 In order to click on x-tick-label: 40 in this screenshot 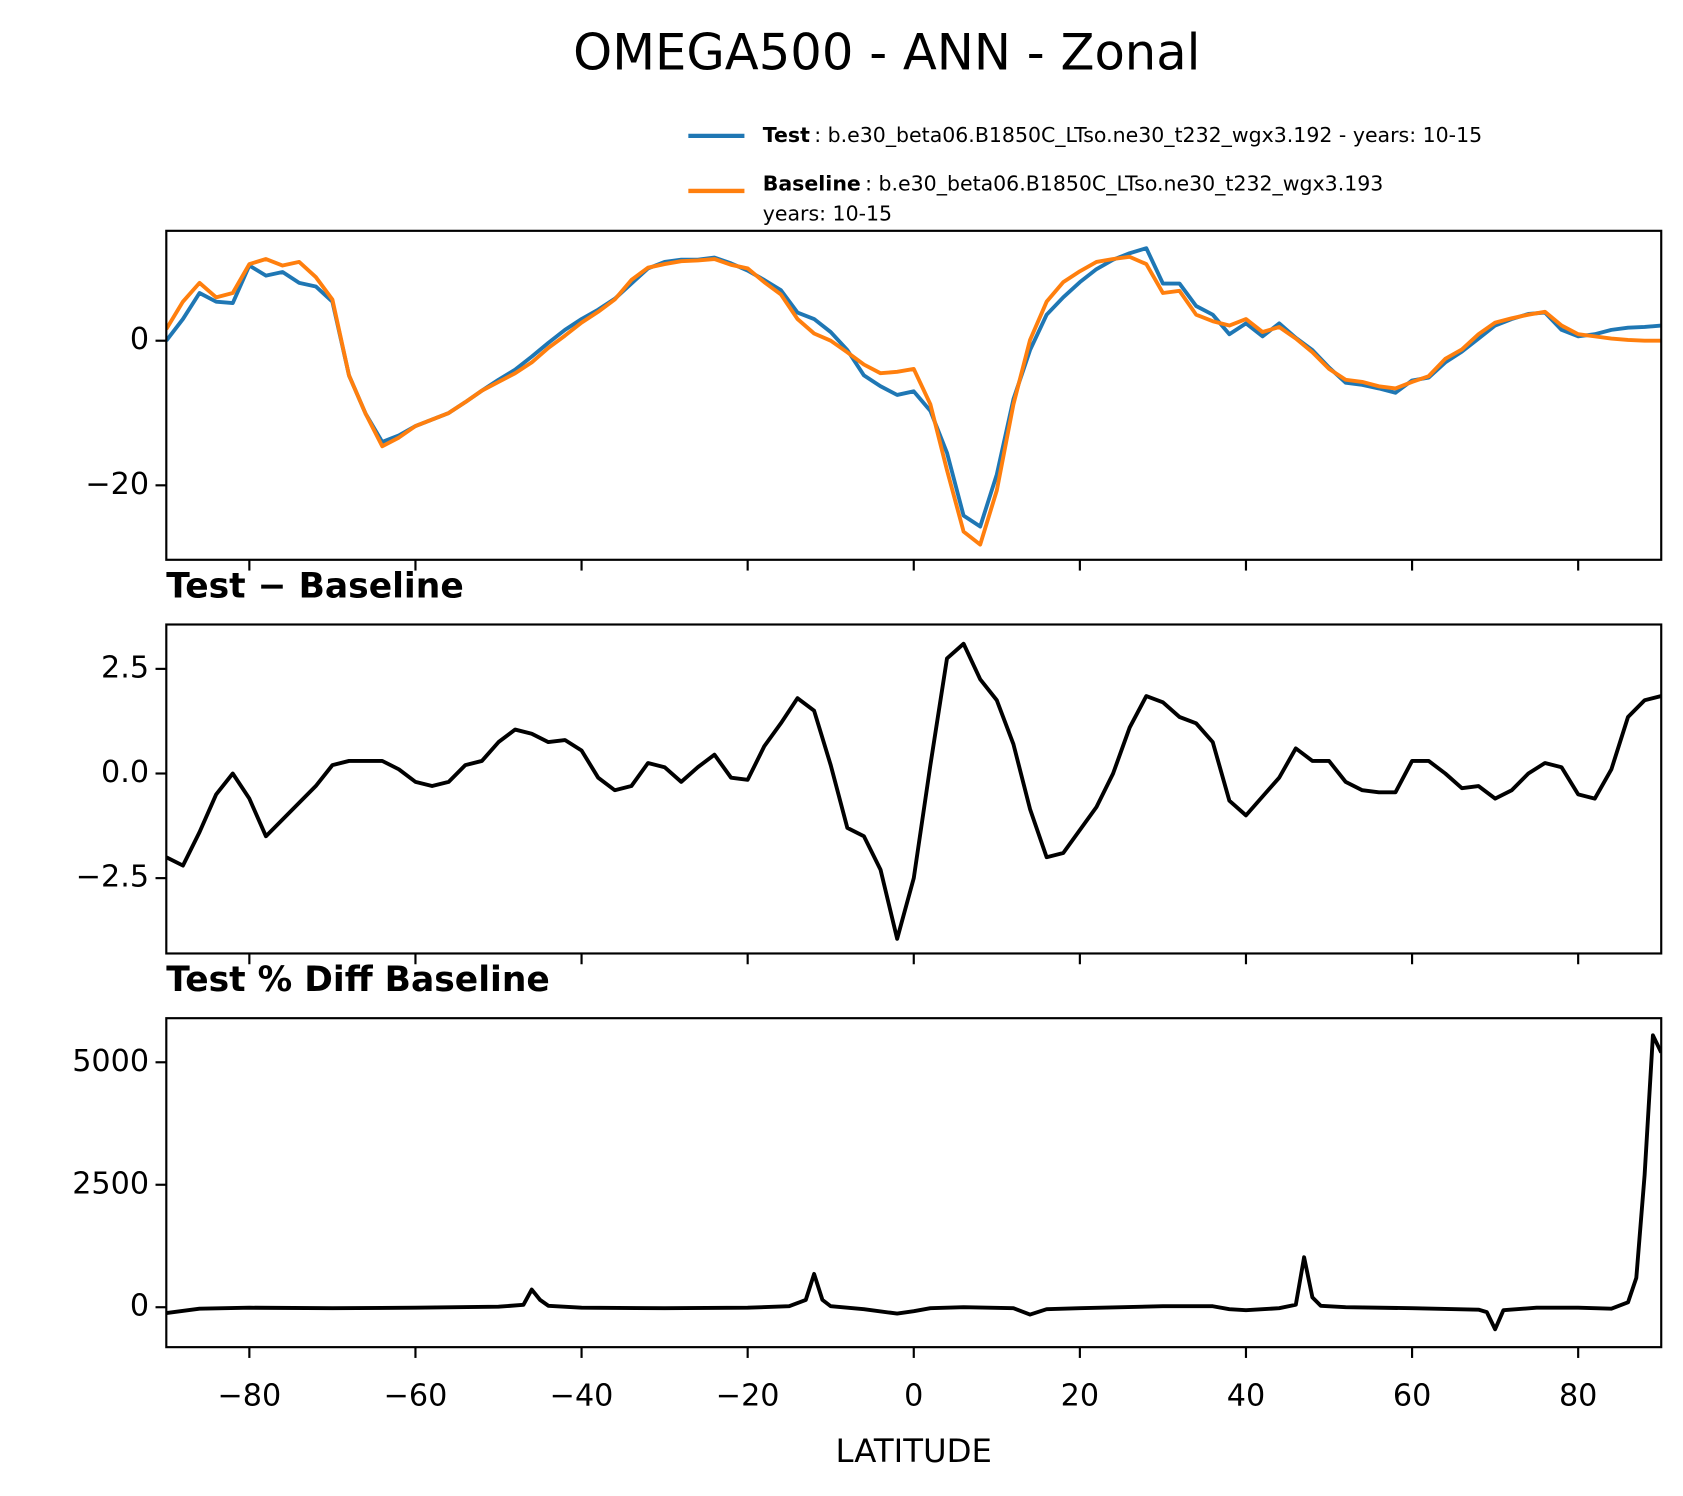, I will do `click(1246, 1395)`.